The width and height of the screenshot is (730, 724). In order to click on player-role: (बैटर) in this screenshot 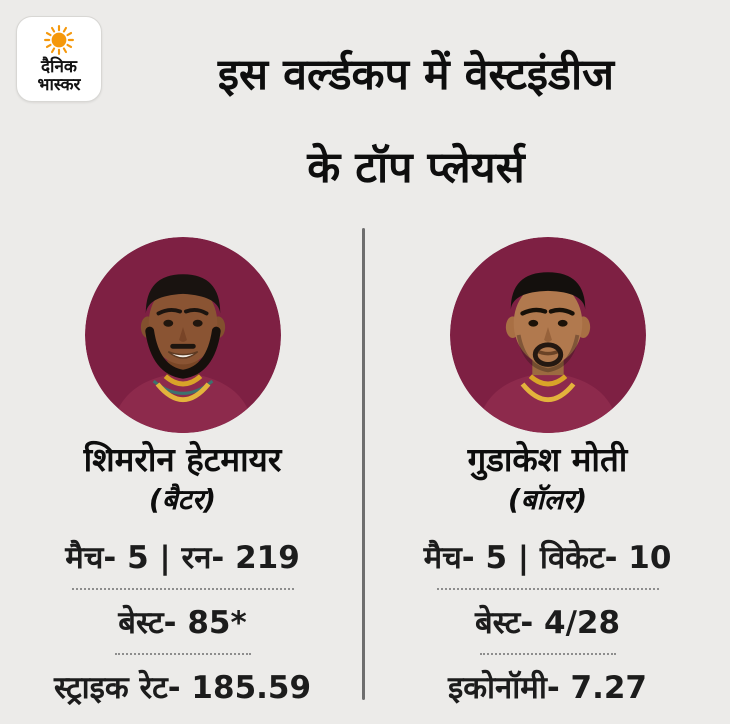, I will do `click(182, 499)`.